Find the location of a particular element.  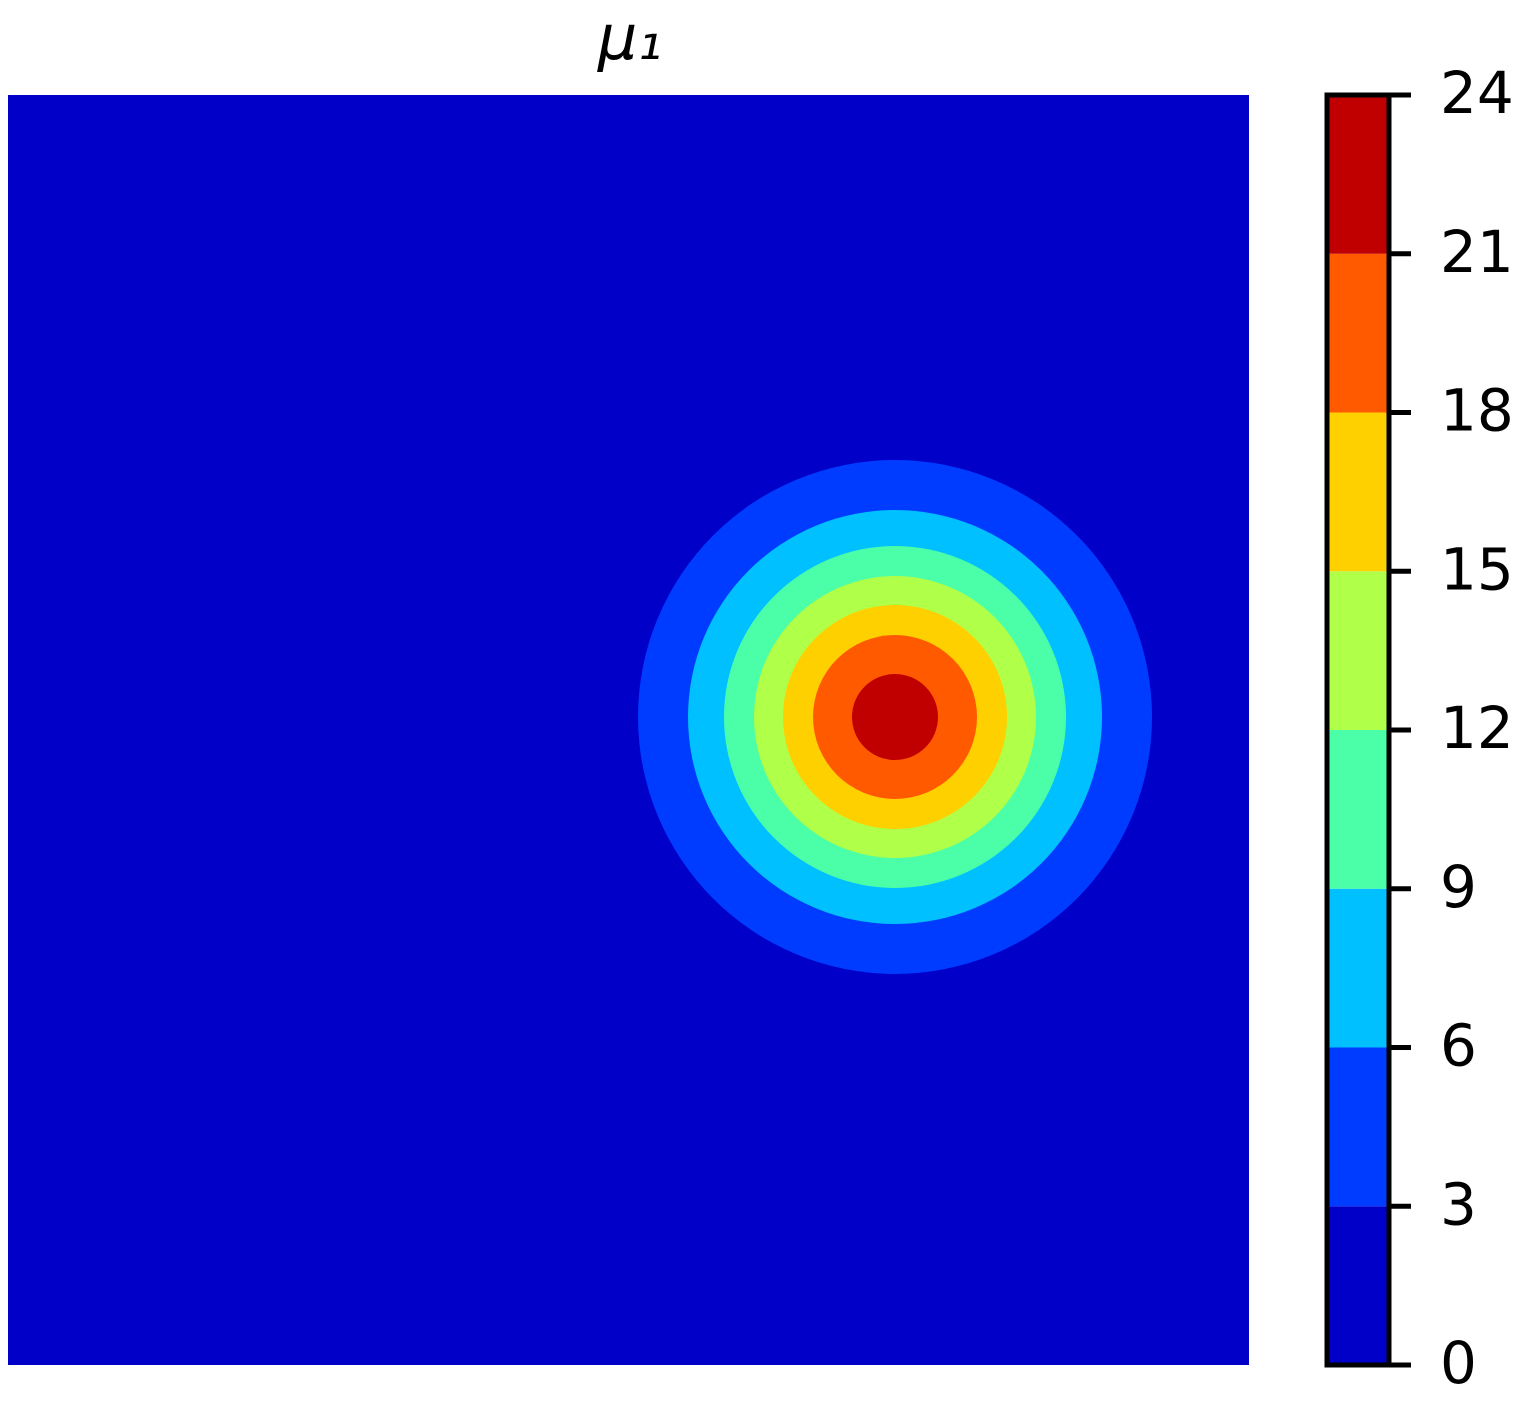

colorbar-tick-label: 21 is located at coordinates (1477, 252).